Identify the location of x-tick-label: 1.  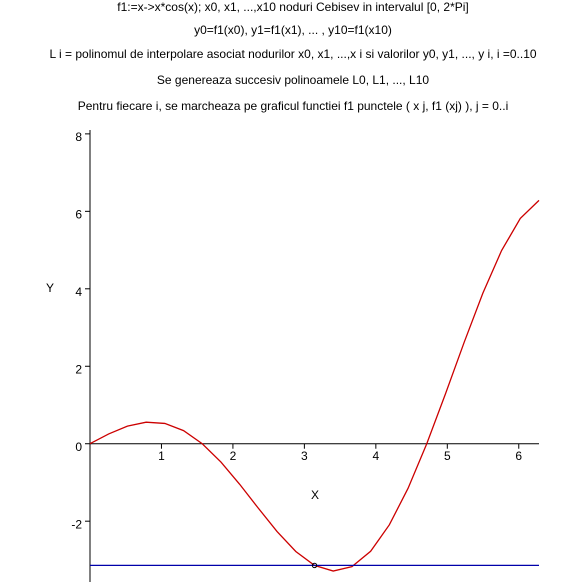
(161, 456).